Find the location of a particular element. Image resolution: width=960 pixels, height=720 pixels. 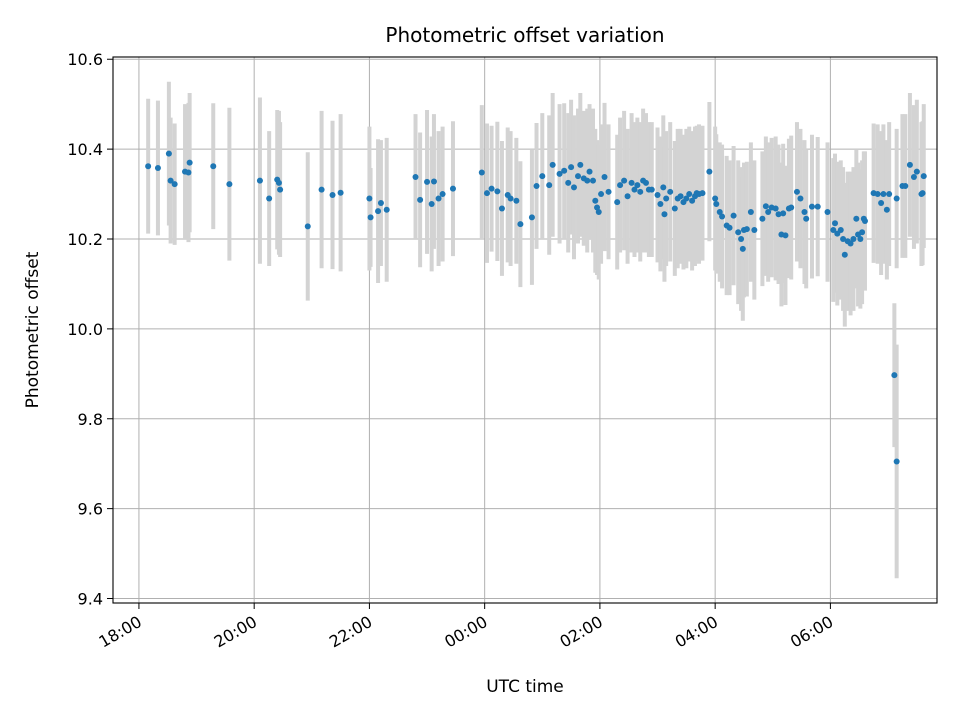

y-tick-label: 10.0 is located at coordinates (85, 329).